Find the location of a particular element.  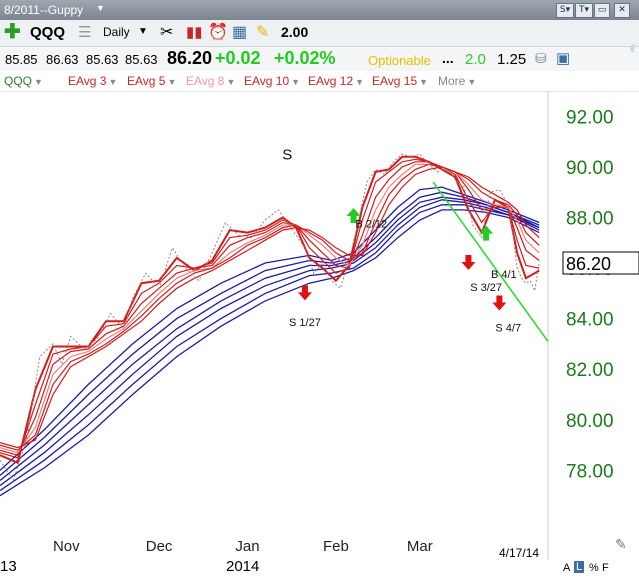

title-dropdown-icon: ▼ is located at coordinates (100, 8).